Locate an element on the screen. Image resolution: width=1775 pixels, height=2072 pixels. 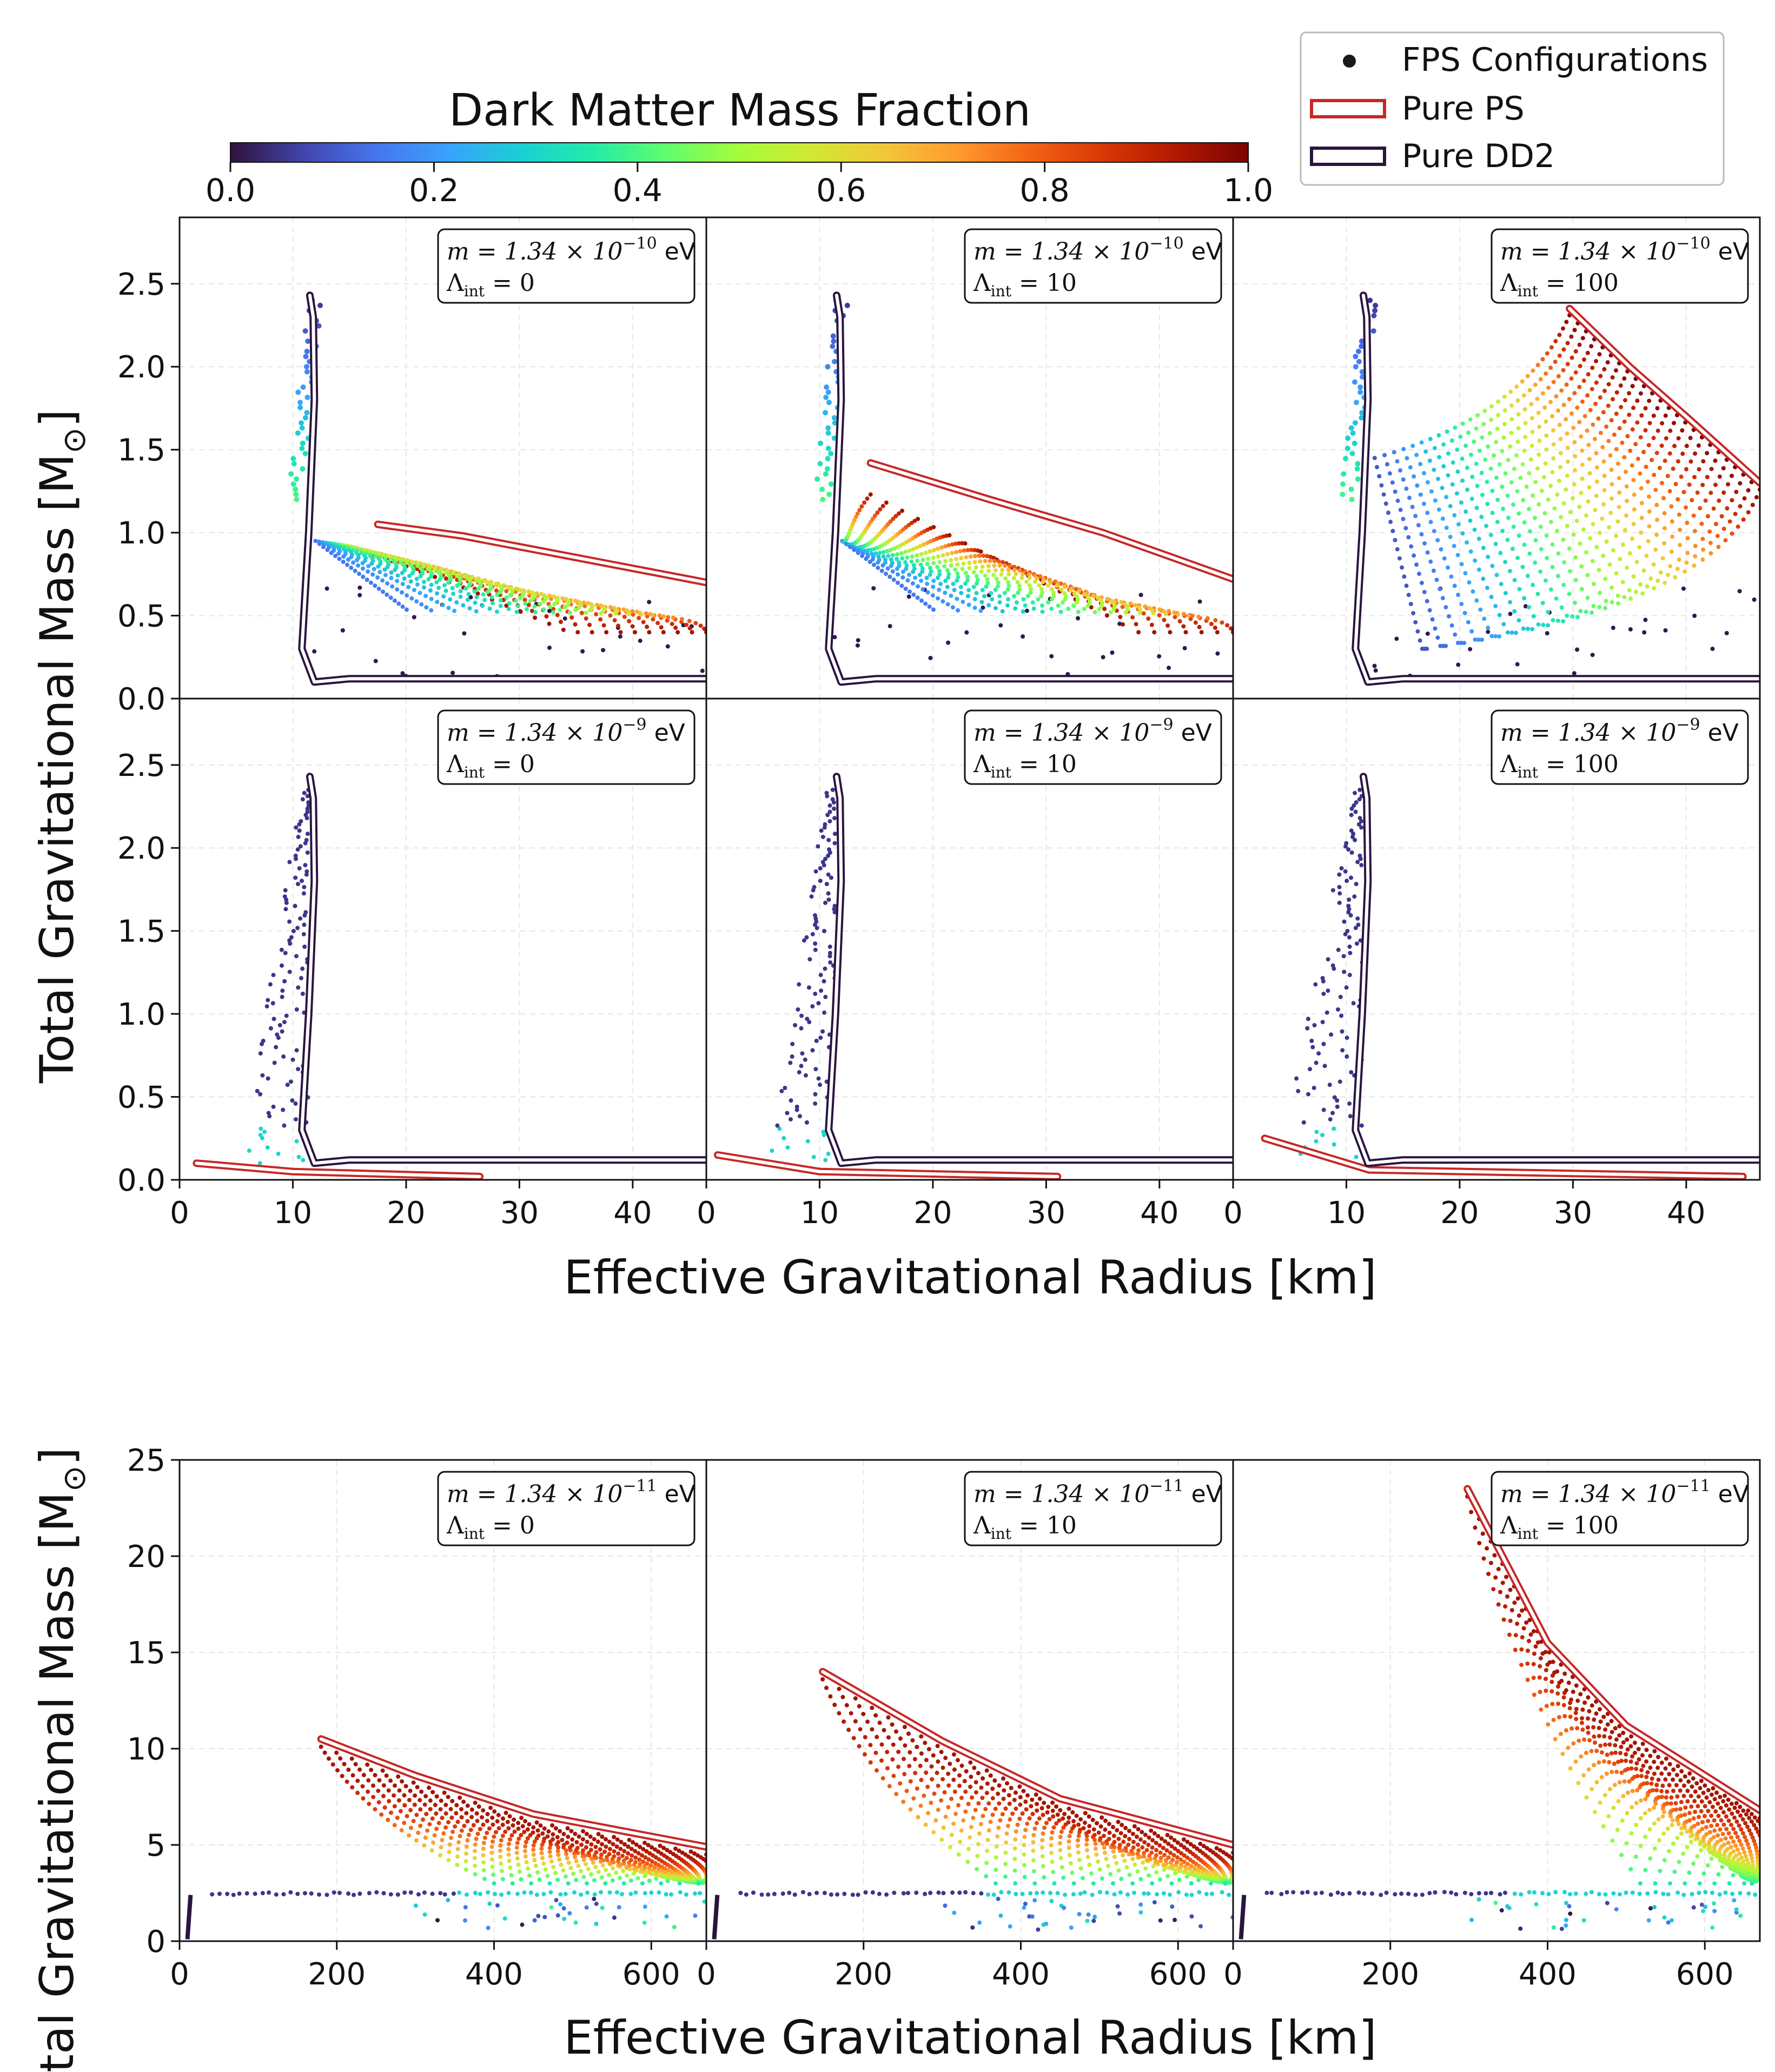
annotation-frame is located at coordinates (566, 266).